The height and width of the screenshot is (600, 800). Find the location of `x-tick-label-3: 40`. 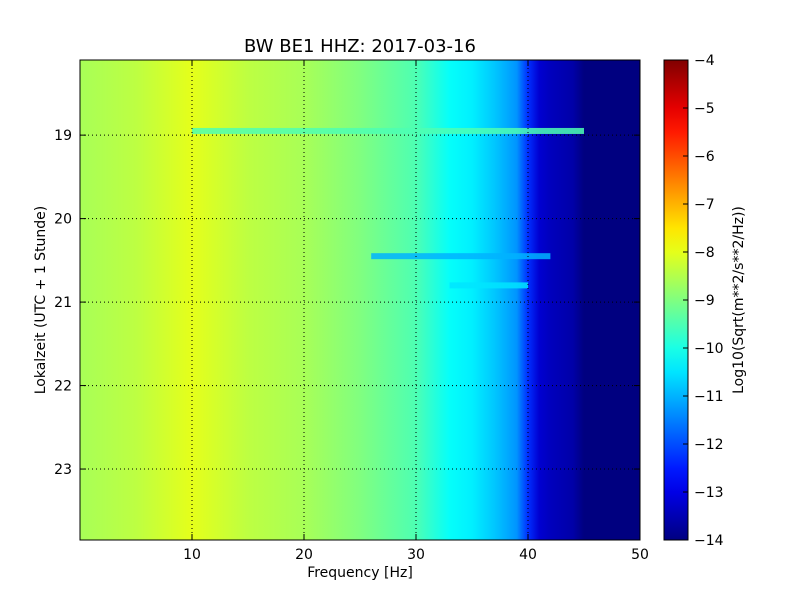

x-tick-label-3: 40 is located at coordinates (528, 555).